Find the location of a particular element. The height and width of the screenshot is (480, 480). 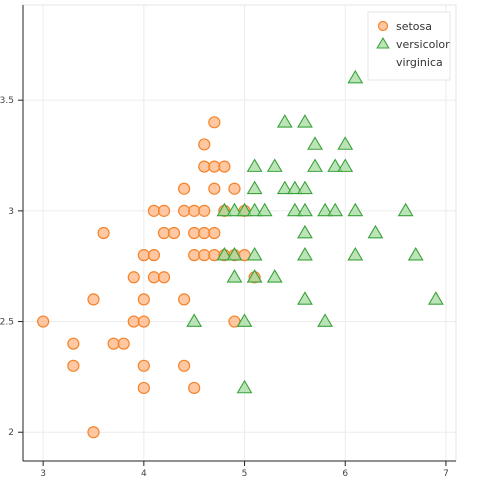

legend-marker-setosa is located at coordinates (383, 26).